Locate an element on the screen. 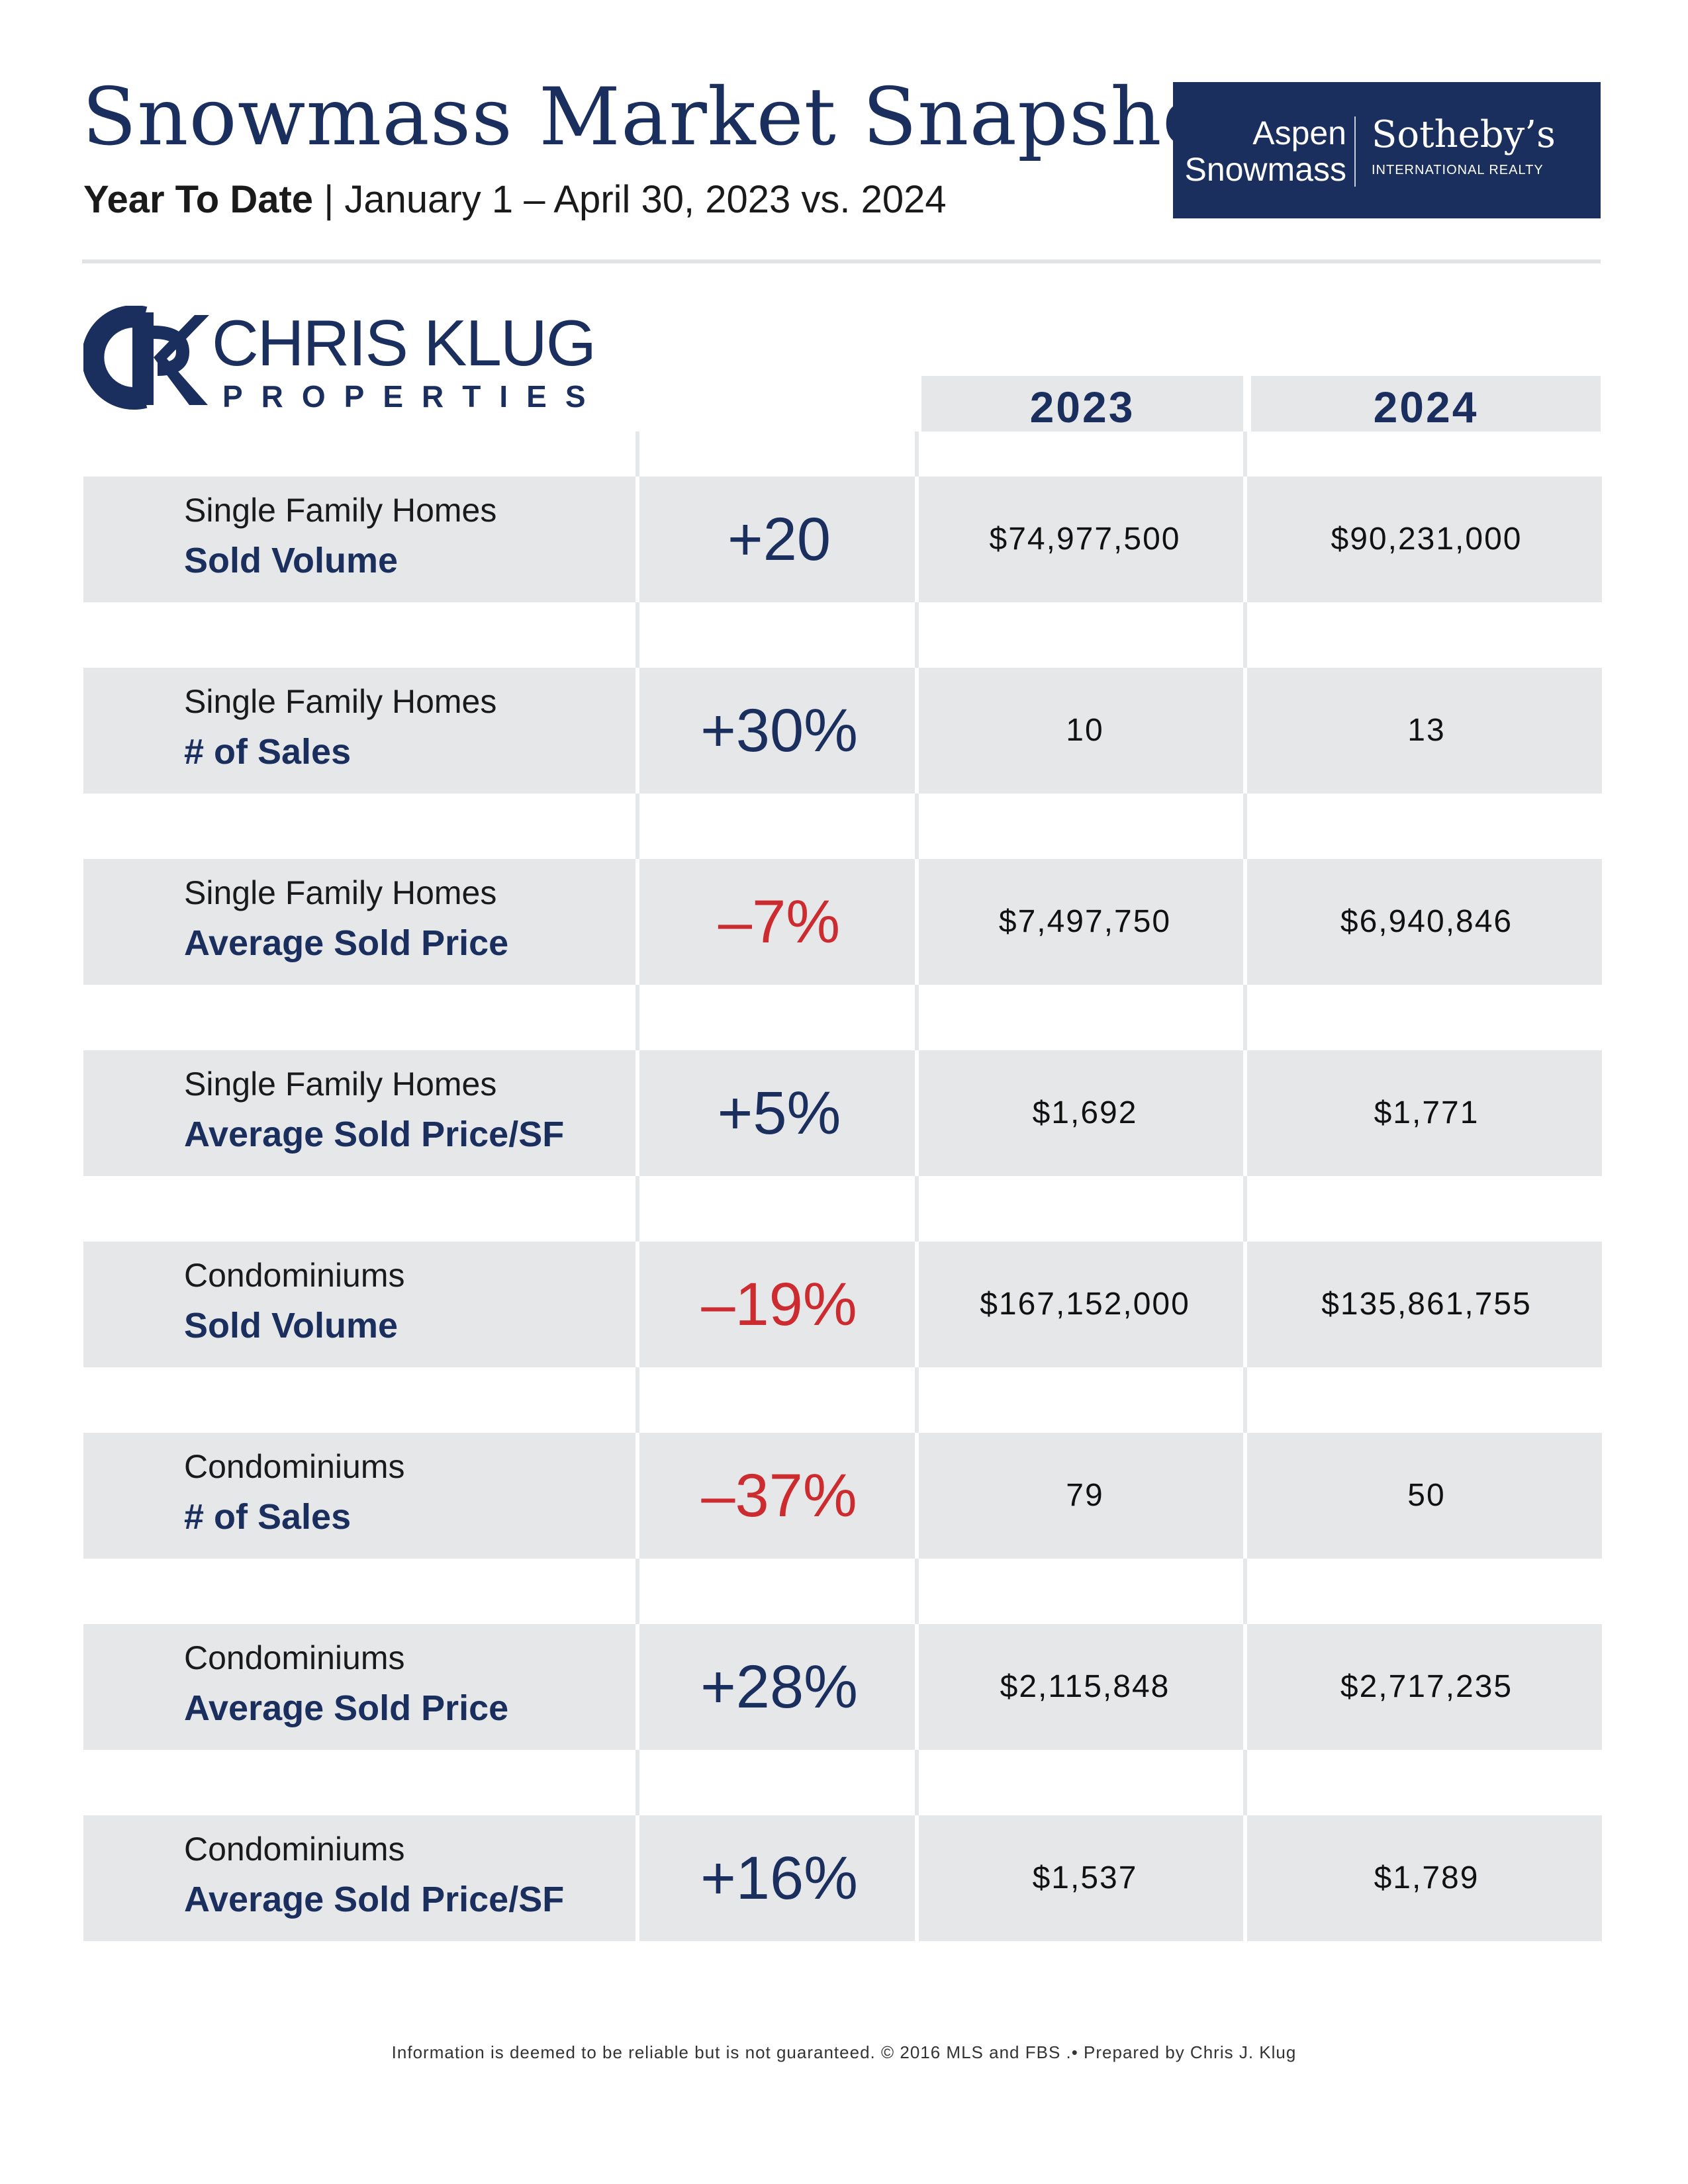 This screenshot has width=1688, height=2184. logo-name: CHRIS KLUG is located at coordinates (404, 343).